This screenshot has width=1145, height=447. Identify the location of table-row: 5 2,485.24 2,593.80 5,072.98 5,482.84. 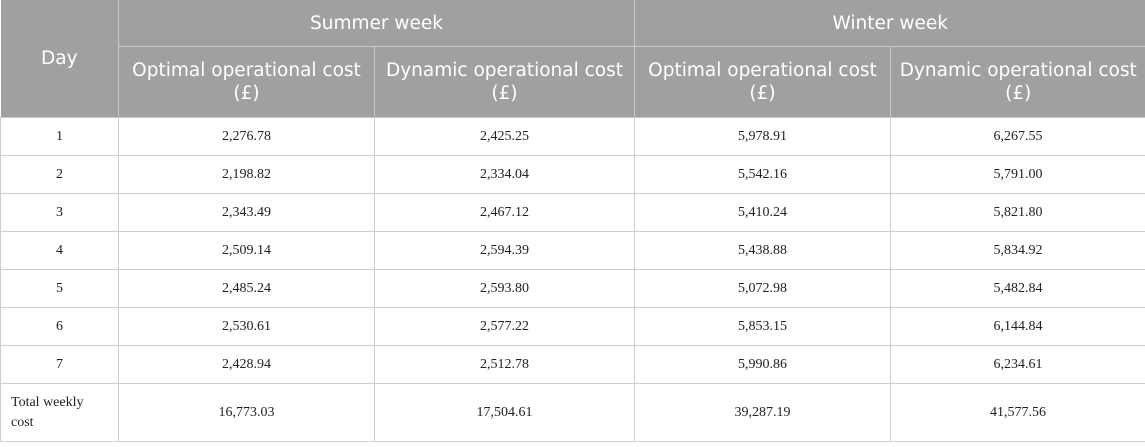
(572, 288).